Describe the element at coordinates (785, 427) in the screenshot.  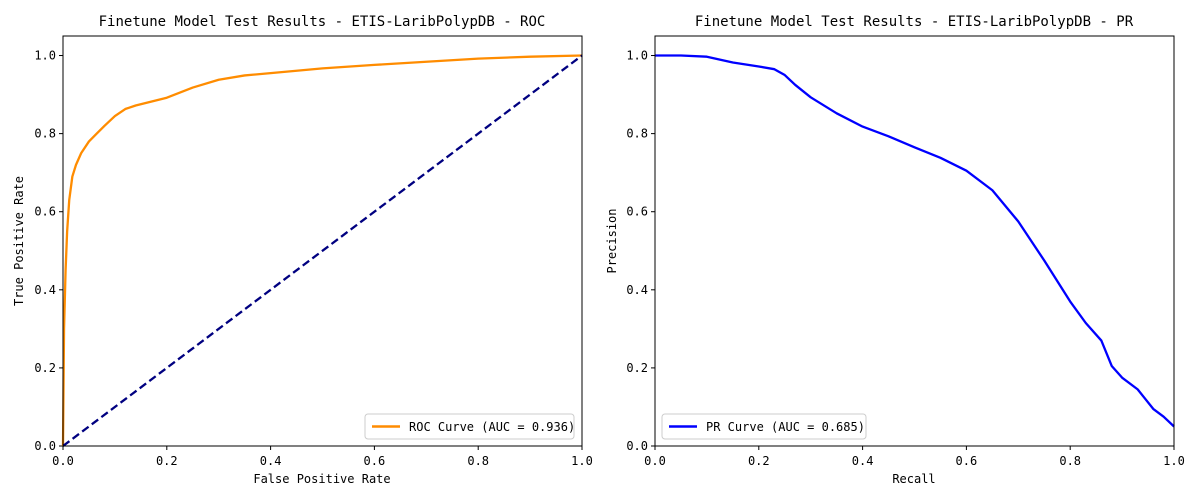
I see `legend-label-pr: PR Curve (AUC = 0.685)` at that location.